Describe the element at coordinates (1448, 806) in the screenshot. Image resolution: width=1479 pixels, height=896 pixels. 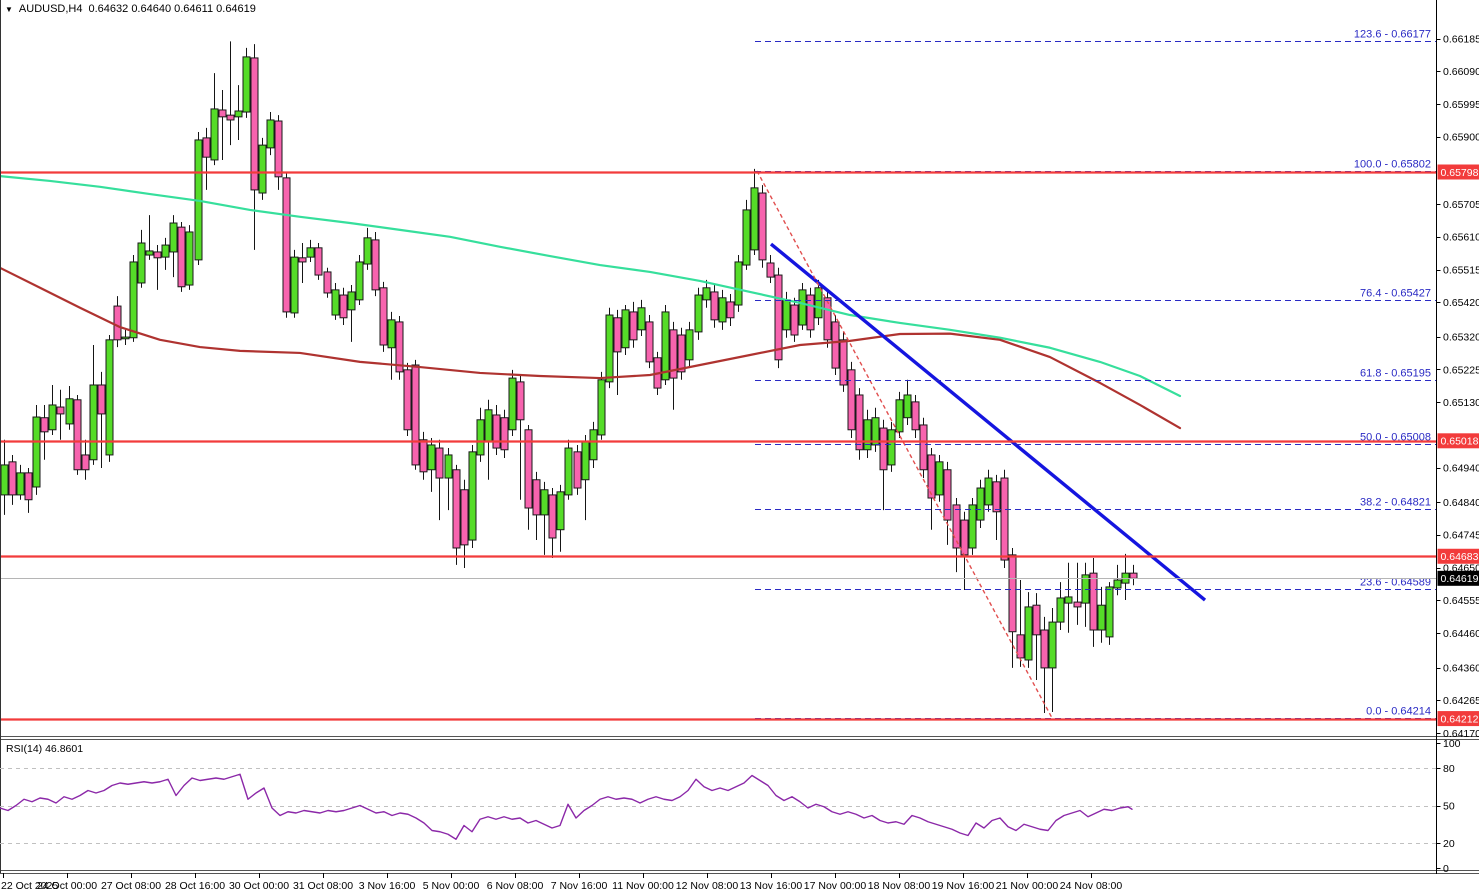
I see `rsi-axis: 100 80 50 20 0` at that location.